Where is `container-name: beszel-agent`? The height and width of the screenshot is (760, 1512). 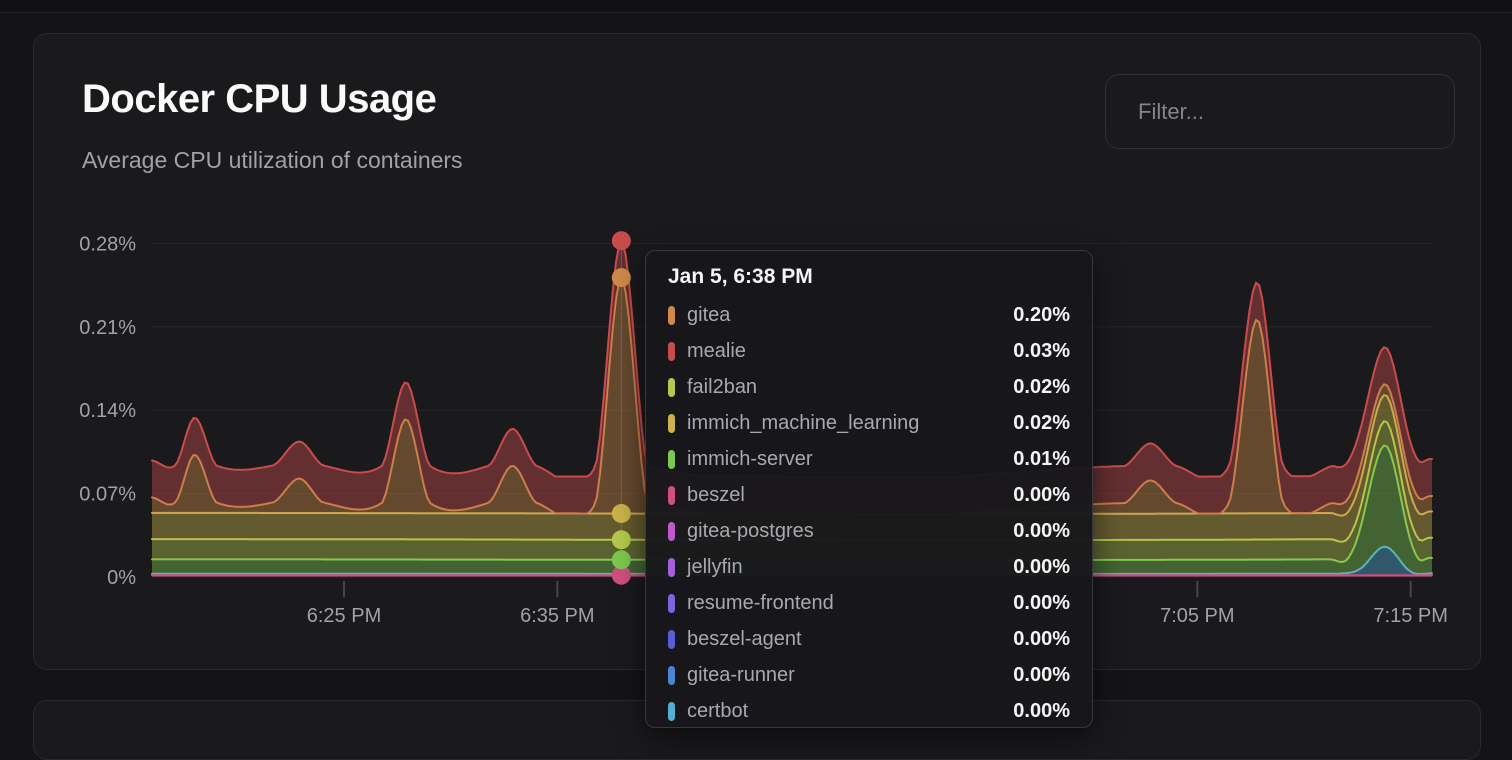
container-name: beszel-agent is located at coordinates (744, 639).